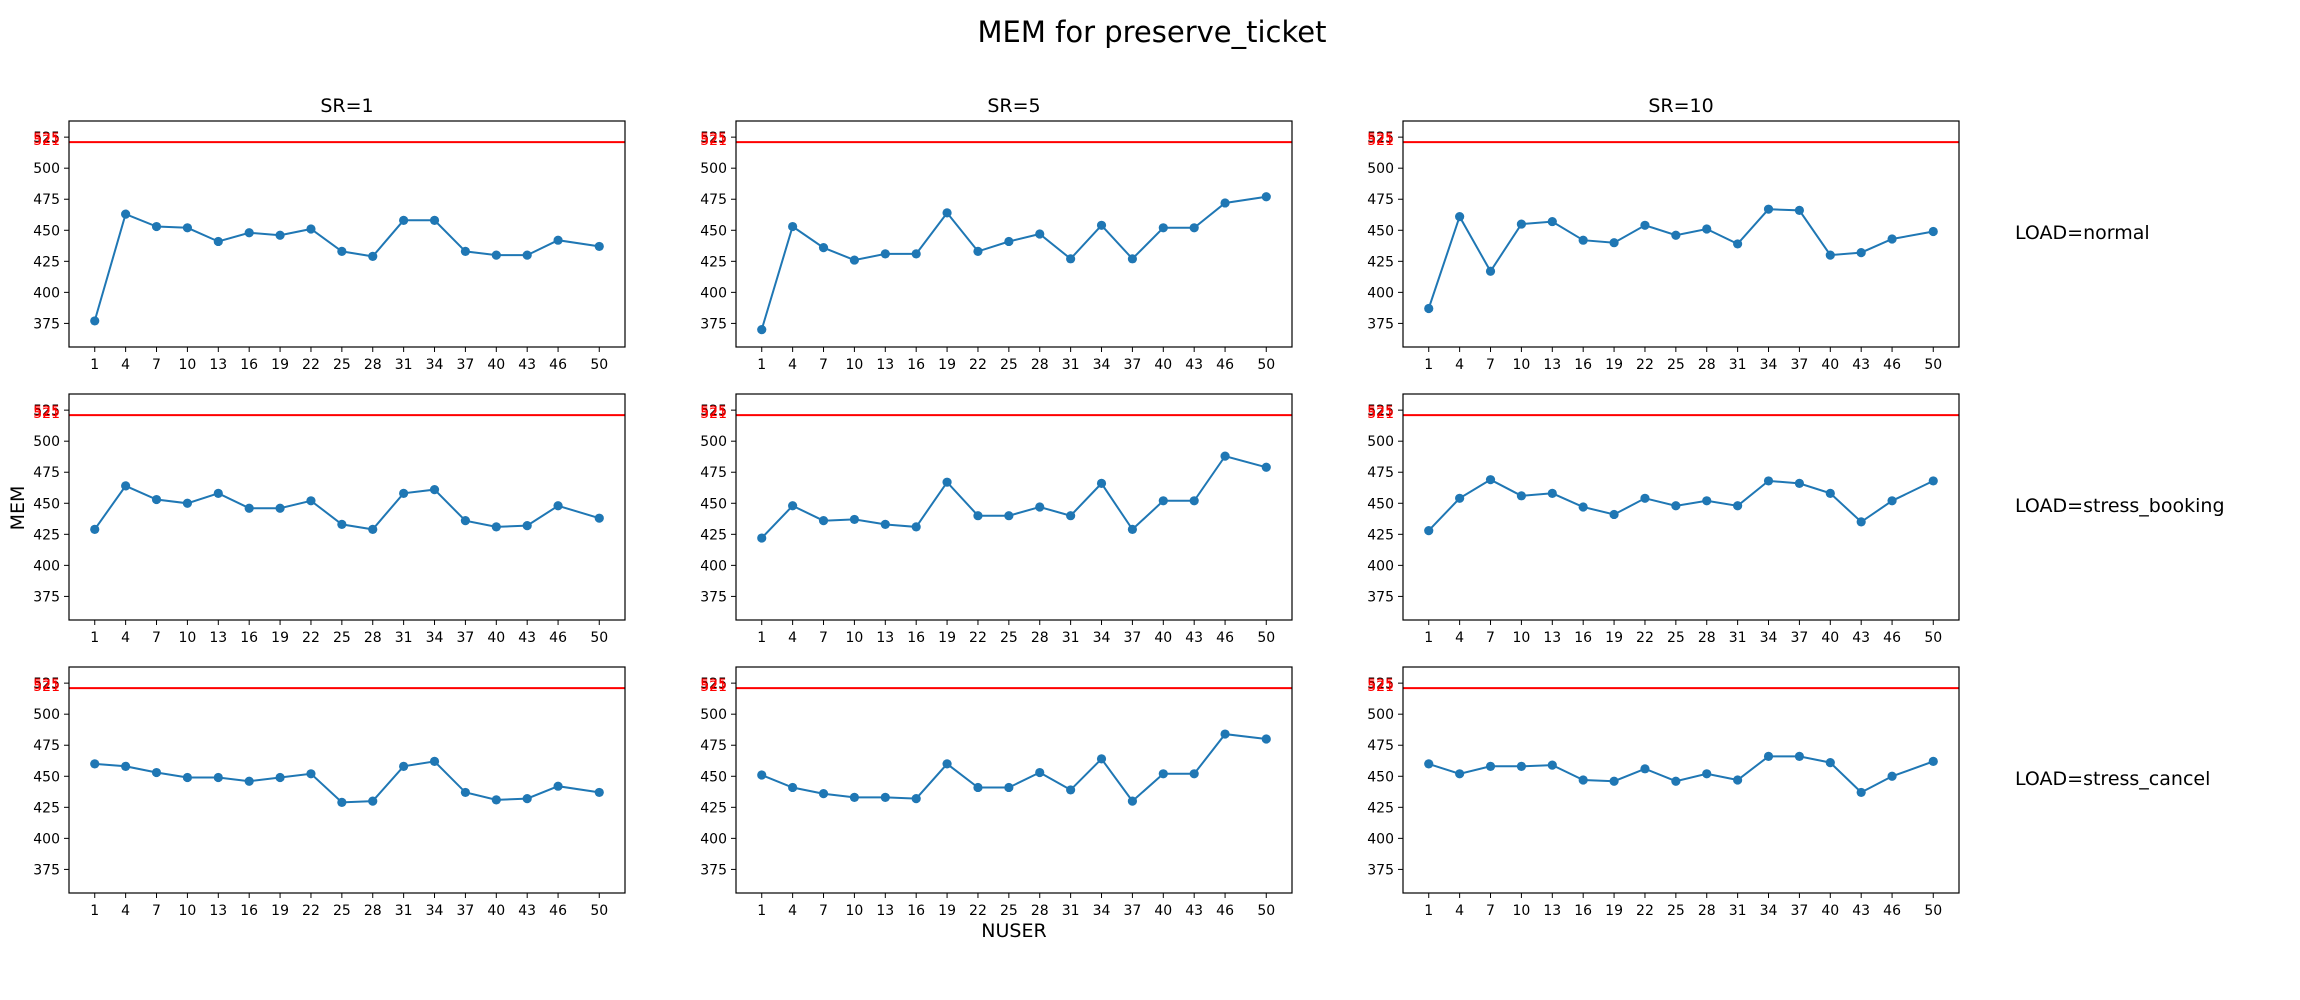  Describe the element at coordinates (1738, 911) in the screenshot. I see `x-tick-label: 31` at that location.